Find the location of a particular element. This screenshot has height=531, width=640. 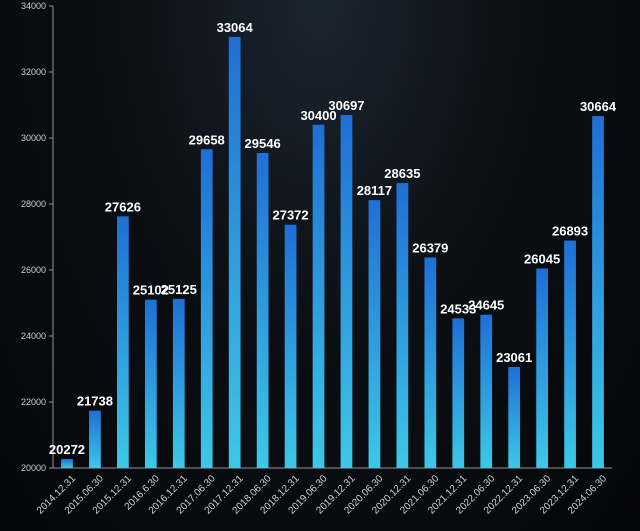

data-label: 20272 is located at coordinates (67, 449).